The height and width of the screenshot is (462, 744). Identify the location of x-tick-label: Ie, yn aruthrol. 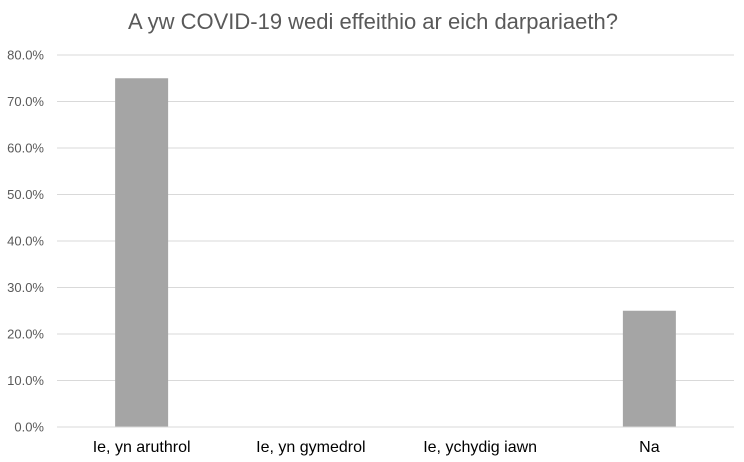
(142, 447).